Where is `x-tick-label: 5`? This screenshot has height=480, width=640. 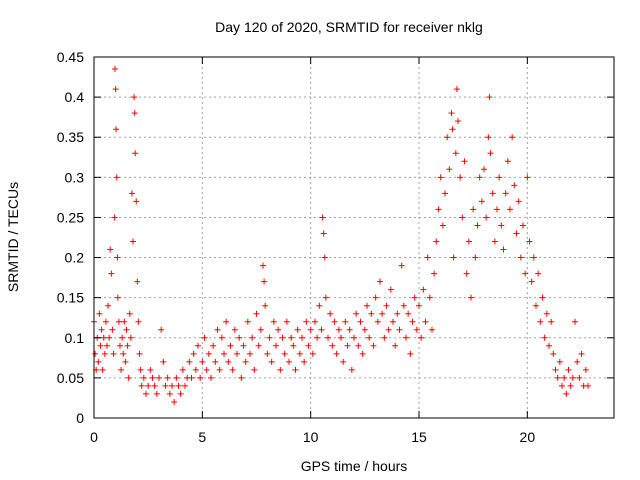
x-tick-label: 5 is located at coordinates (202, 437).